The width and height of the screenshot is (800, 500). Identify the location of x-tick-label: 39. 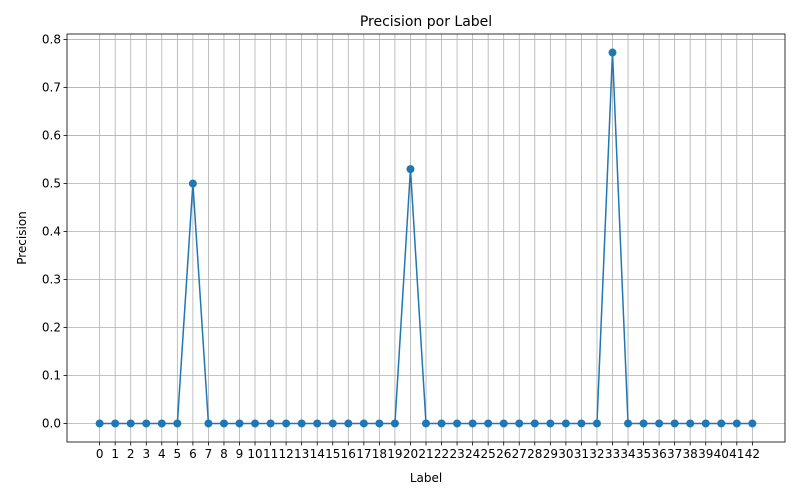
(705, 454).